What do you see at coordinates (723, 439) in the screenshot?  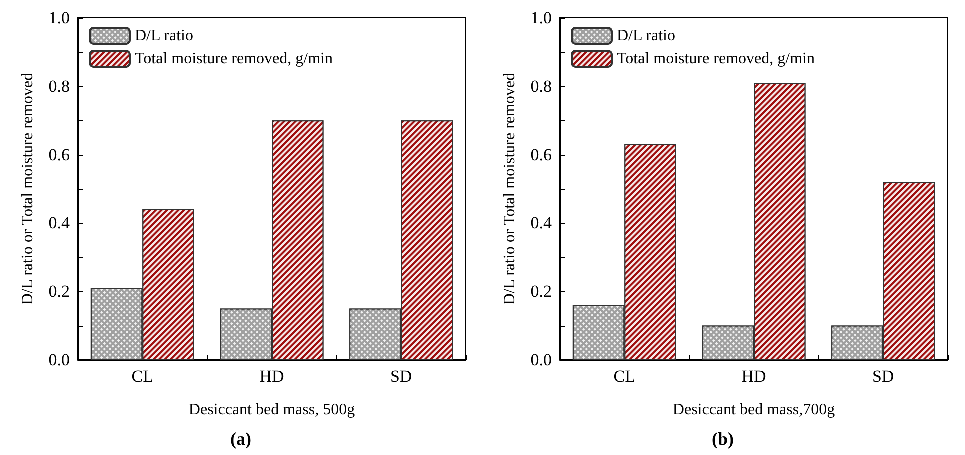 I see `text: (b)` at bounding box center [723, 439].